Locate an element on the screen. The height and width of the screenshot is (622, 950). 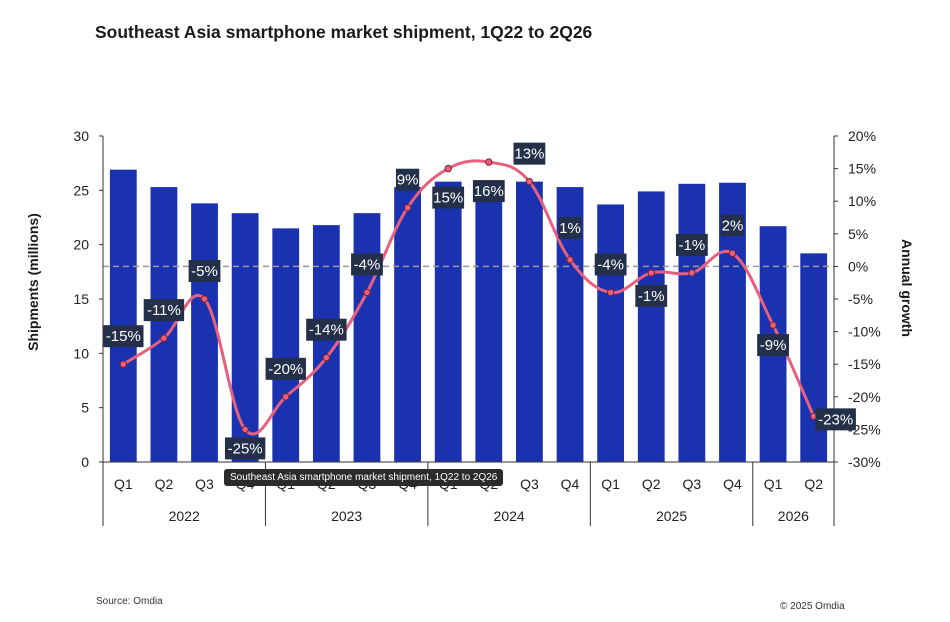
year-label: 2023 is located at coordinates (346, 516).